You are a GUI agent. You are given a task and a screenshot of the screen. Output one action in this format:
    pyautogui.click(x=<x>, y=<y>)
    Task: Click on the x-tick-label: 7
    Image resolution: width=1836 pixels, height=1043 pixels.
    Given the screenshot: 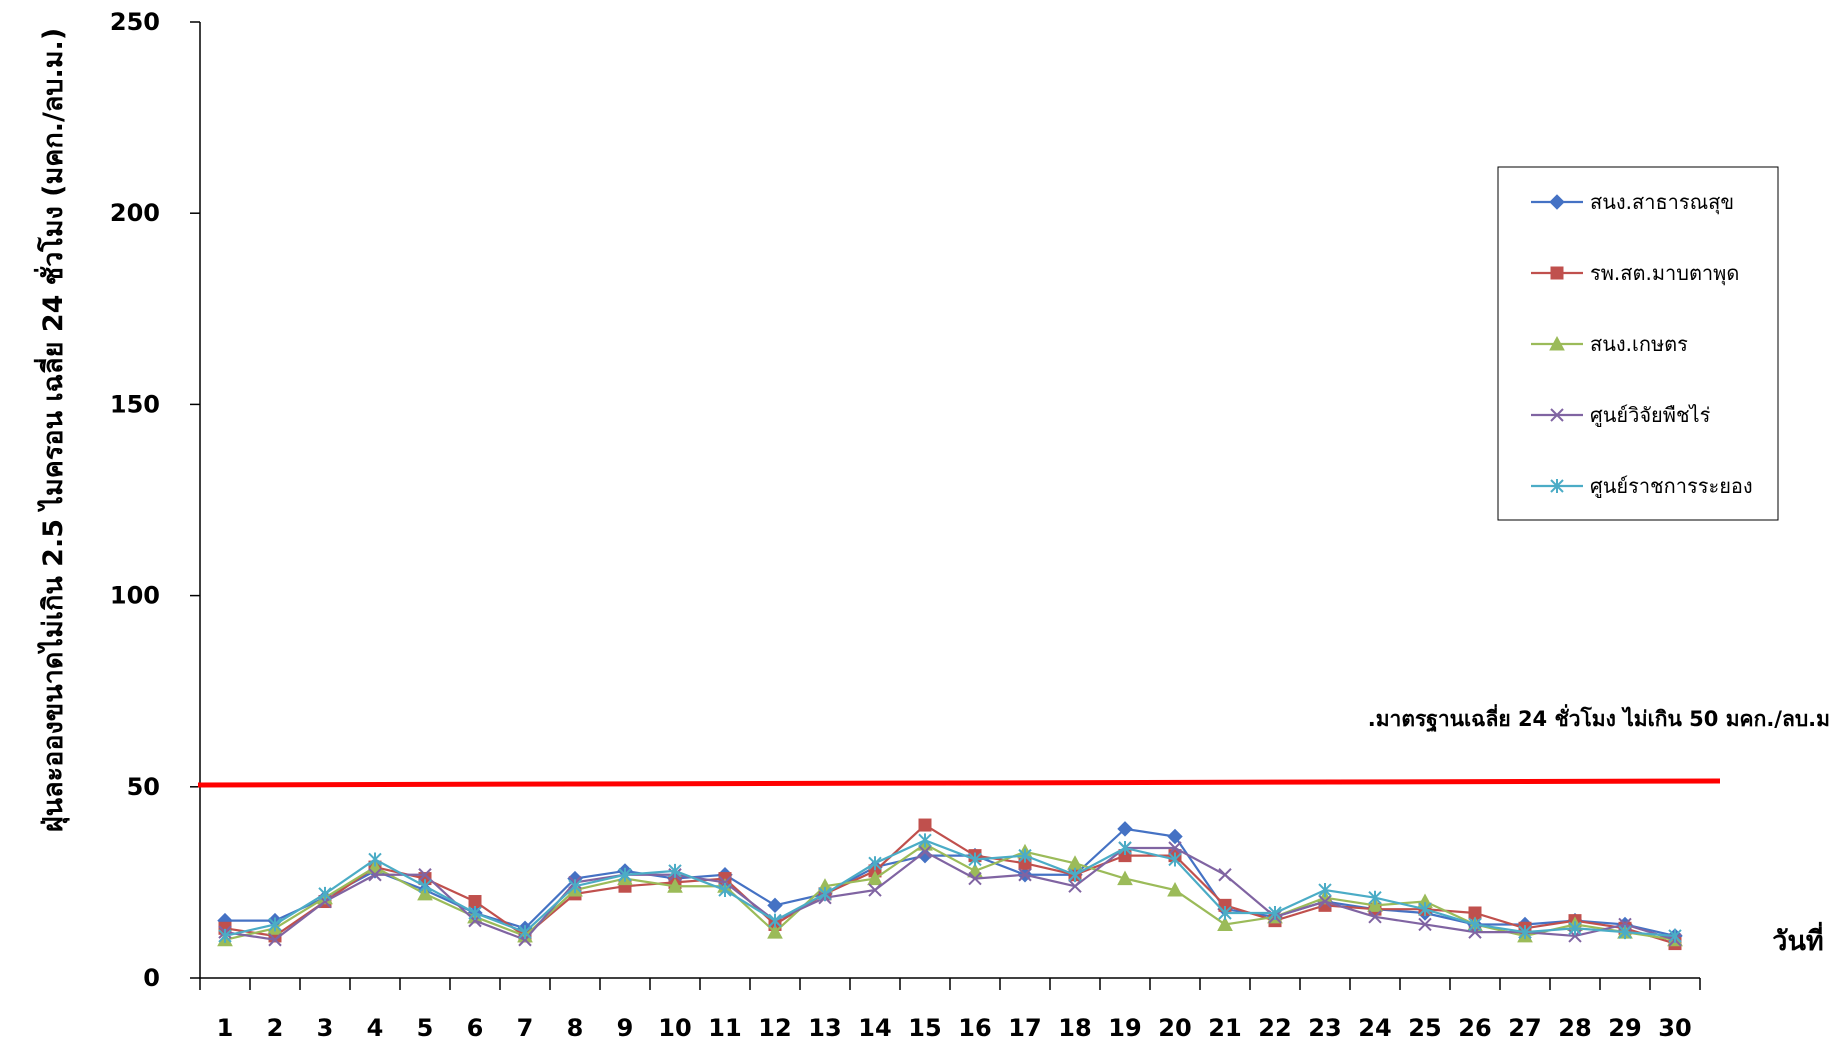 What is the action you would take?
    pyautogui.click(x=525, y=1028)
    